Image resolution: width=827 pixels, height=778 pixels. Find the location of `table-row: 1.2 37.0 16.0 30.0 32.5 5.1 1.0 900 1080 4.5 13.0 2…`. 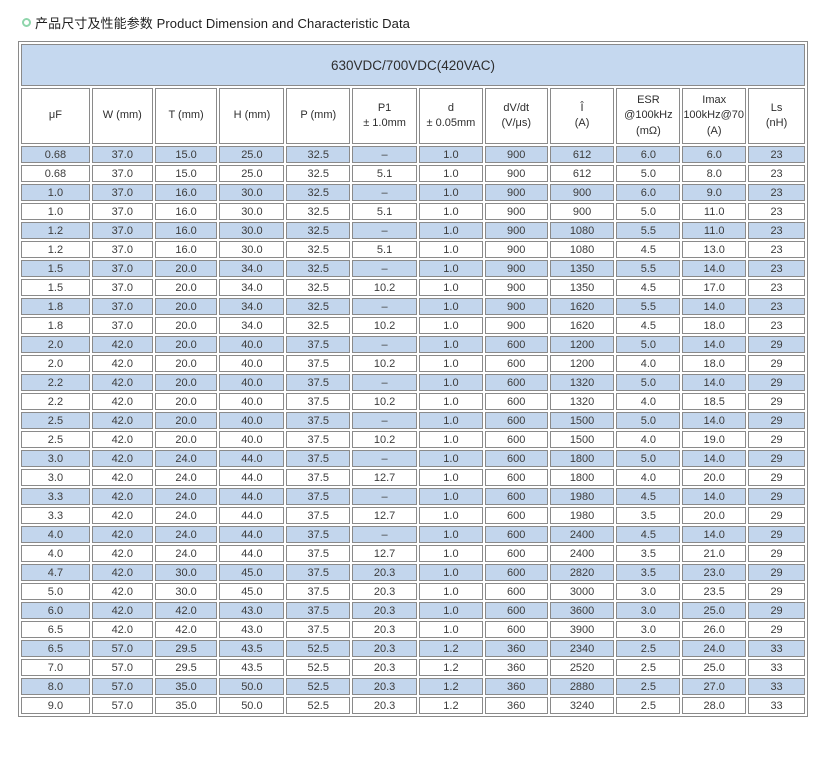

table-row: 1.2 37.0 16.0 30.0 32.5 5.1 1.0 900 1080 4.5 13.0 2… is located at coordinates (413, 249).